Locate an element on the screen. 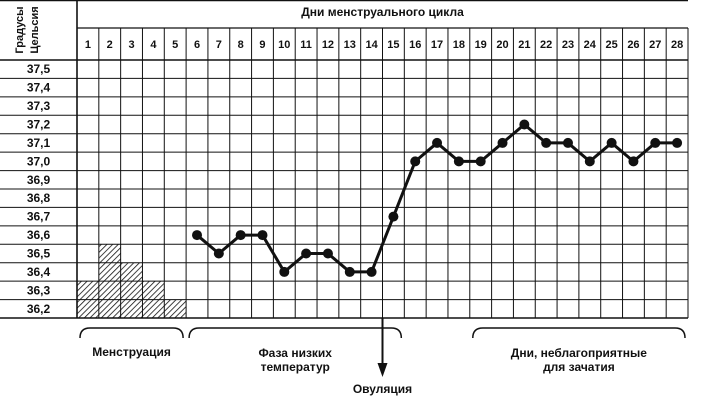 This screenshot has height=400, width=728. chart-title: Дни менструального цикла is located at coordinates (382, 12).